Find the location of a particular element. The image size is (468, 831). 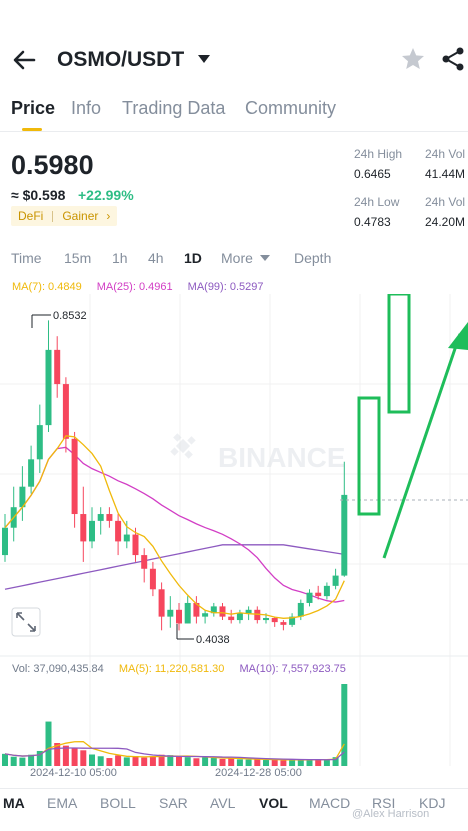

tag-defi: DeFi is located at coordinates (31, 216).